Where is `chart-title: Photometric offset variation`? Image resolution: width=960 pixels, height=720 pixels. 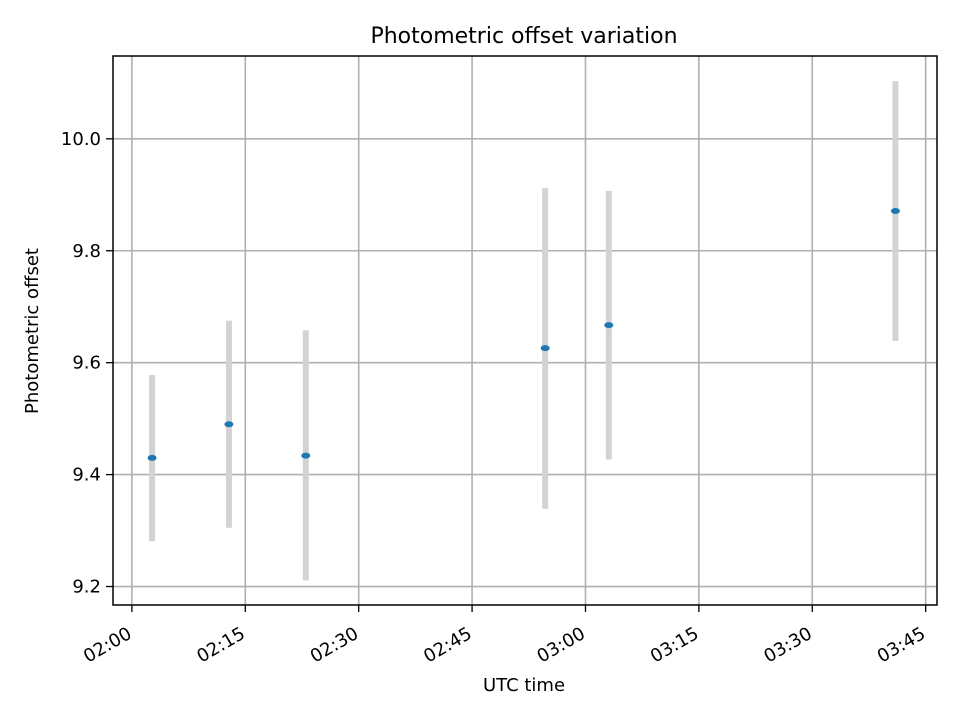
chart-title: Photometric offset variation is located at coordinates (523, 36).